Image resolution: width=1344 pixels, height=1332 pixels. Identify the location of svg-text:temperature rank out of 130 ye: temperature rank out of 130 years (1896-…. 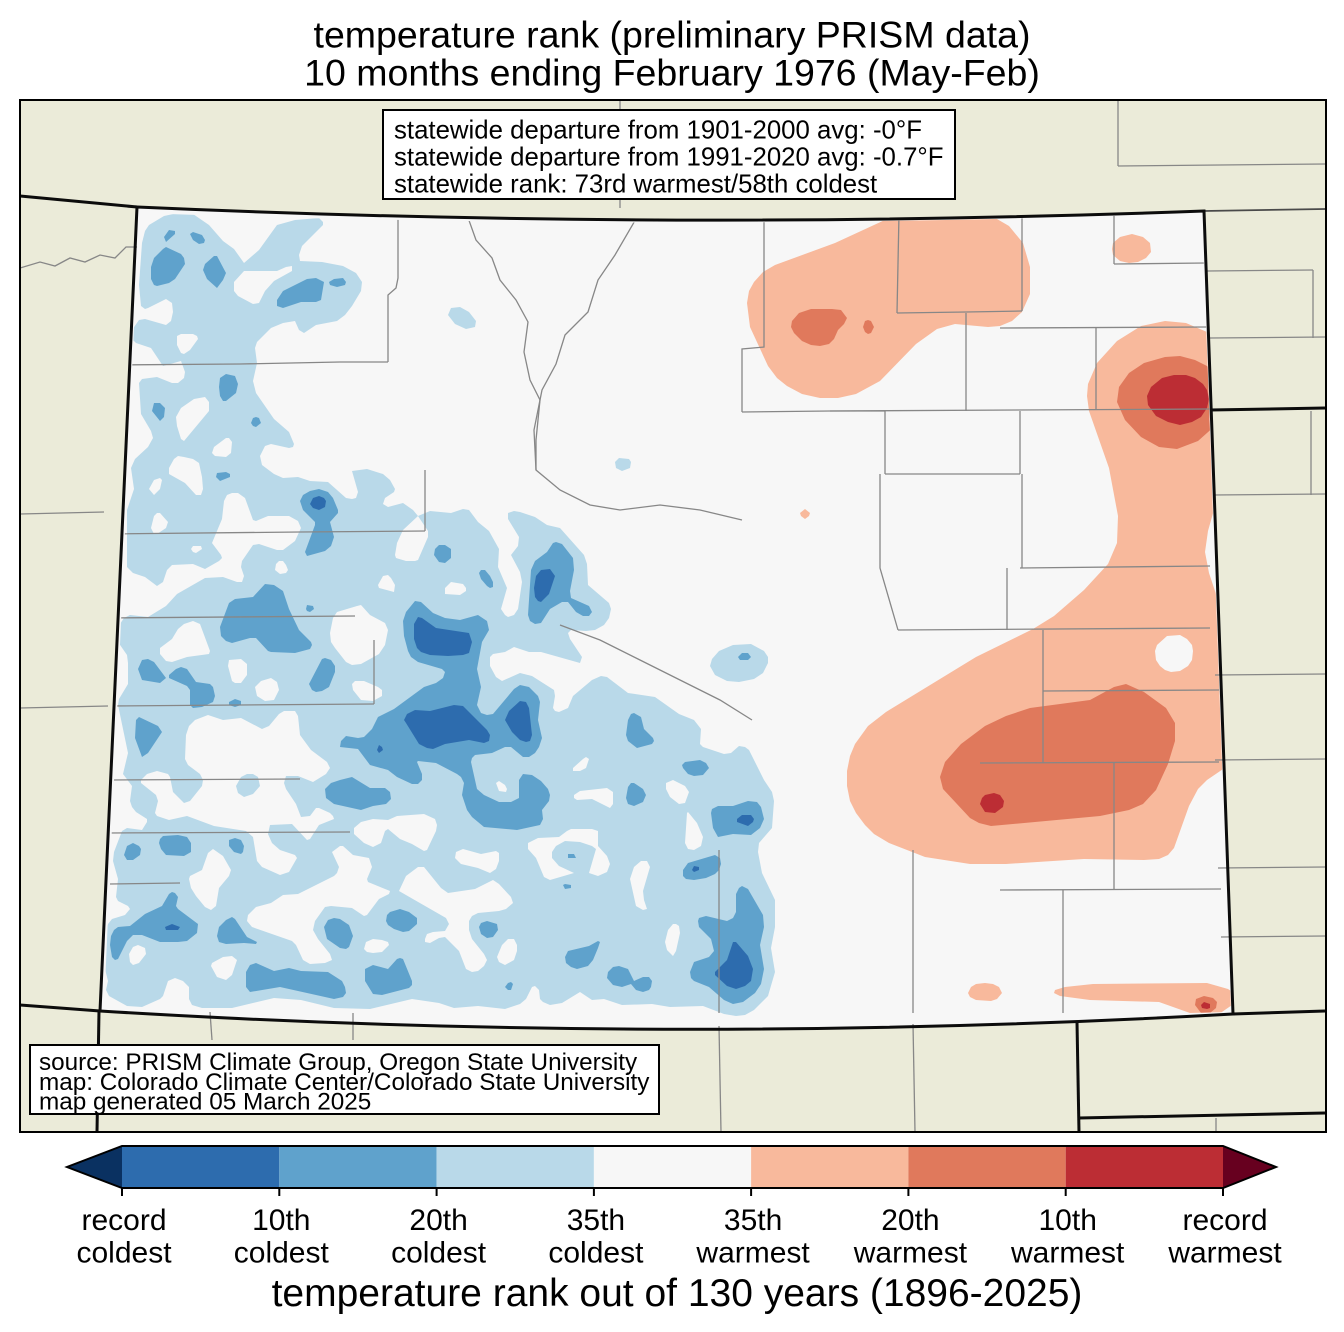
(677, 1293).